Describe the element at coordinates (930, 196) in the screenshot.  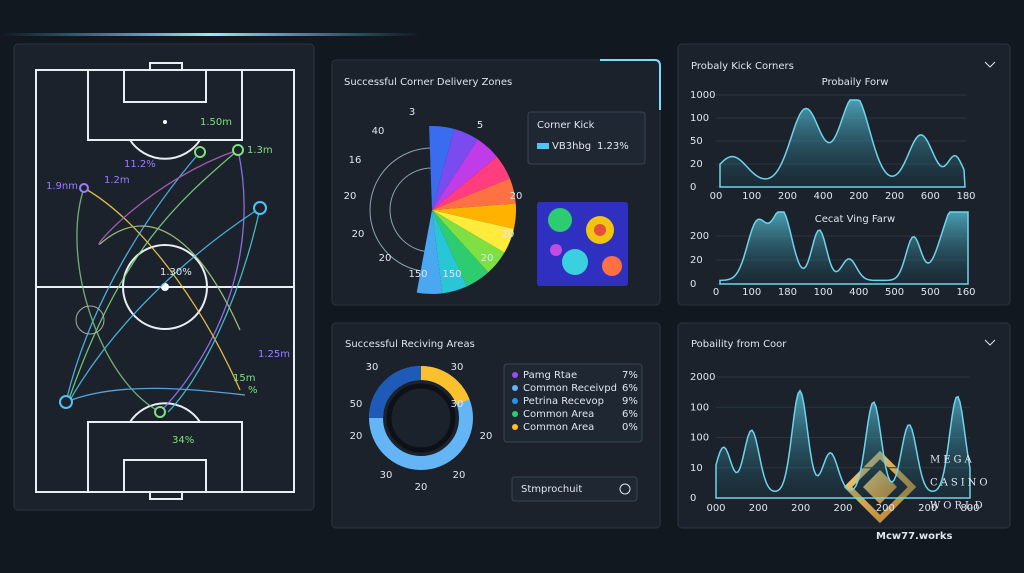
I see `x-tick-label: 600` at that location.